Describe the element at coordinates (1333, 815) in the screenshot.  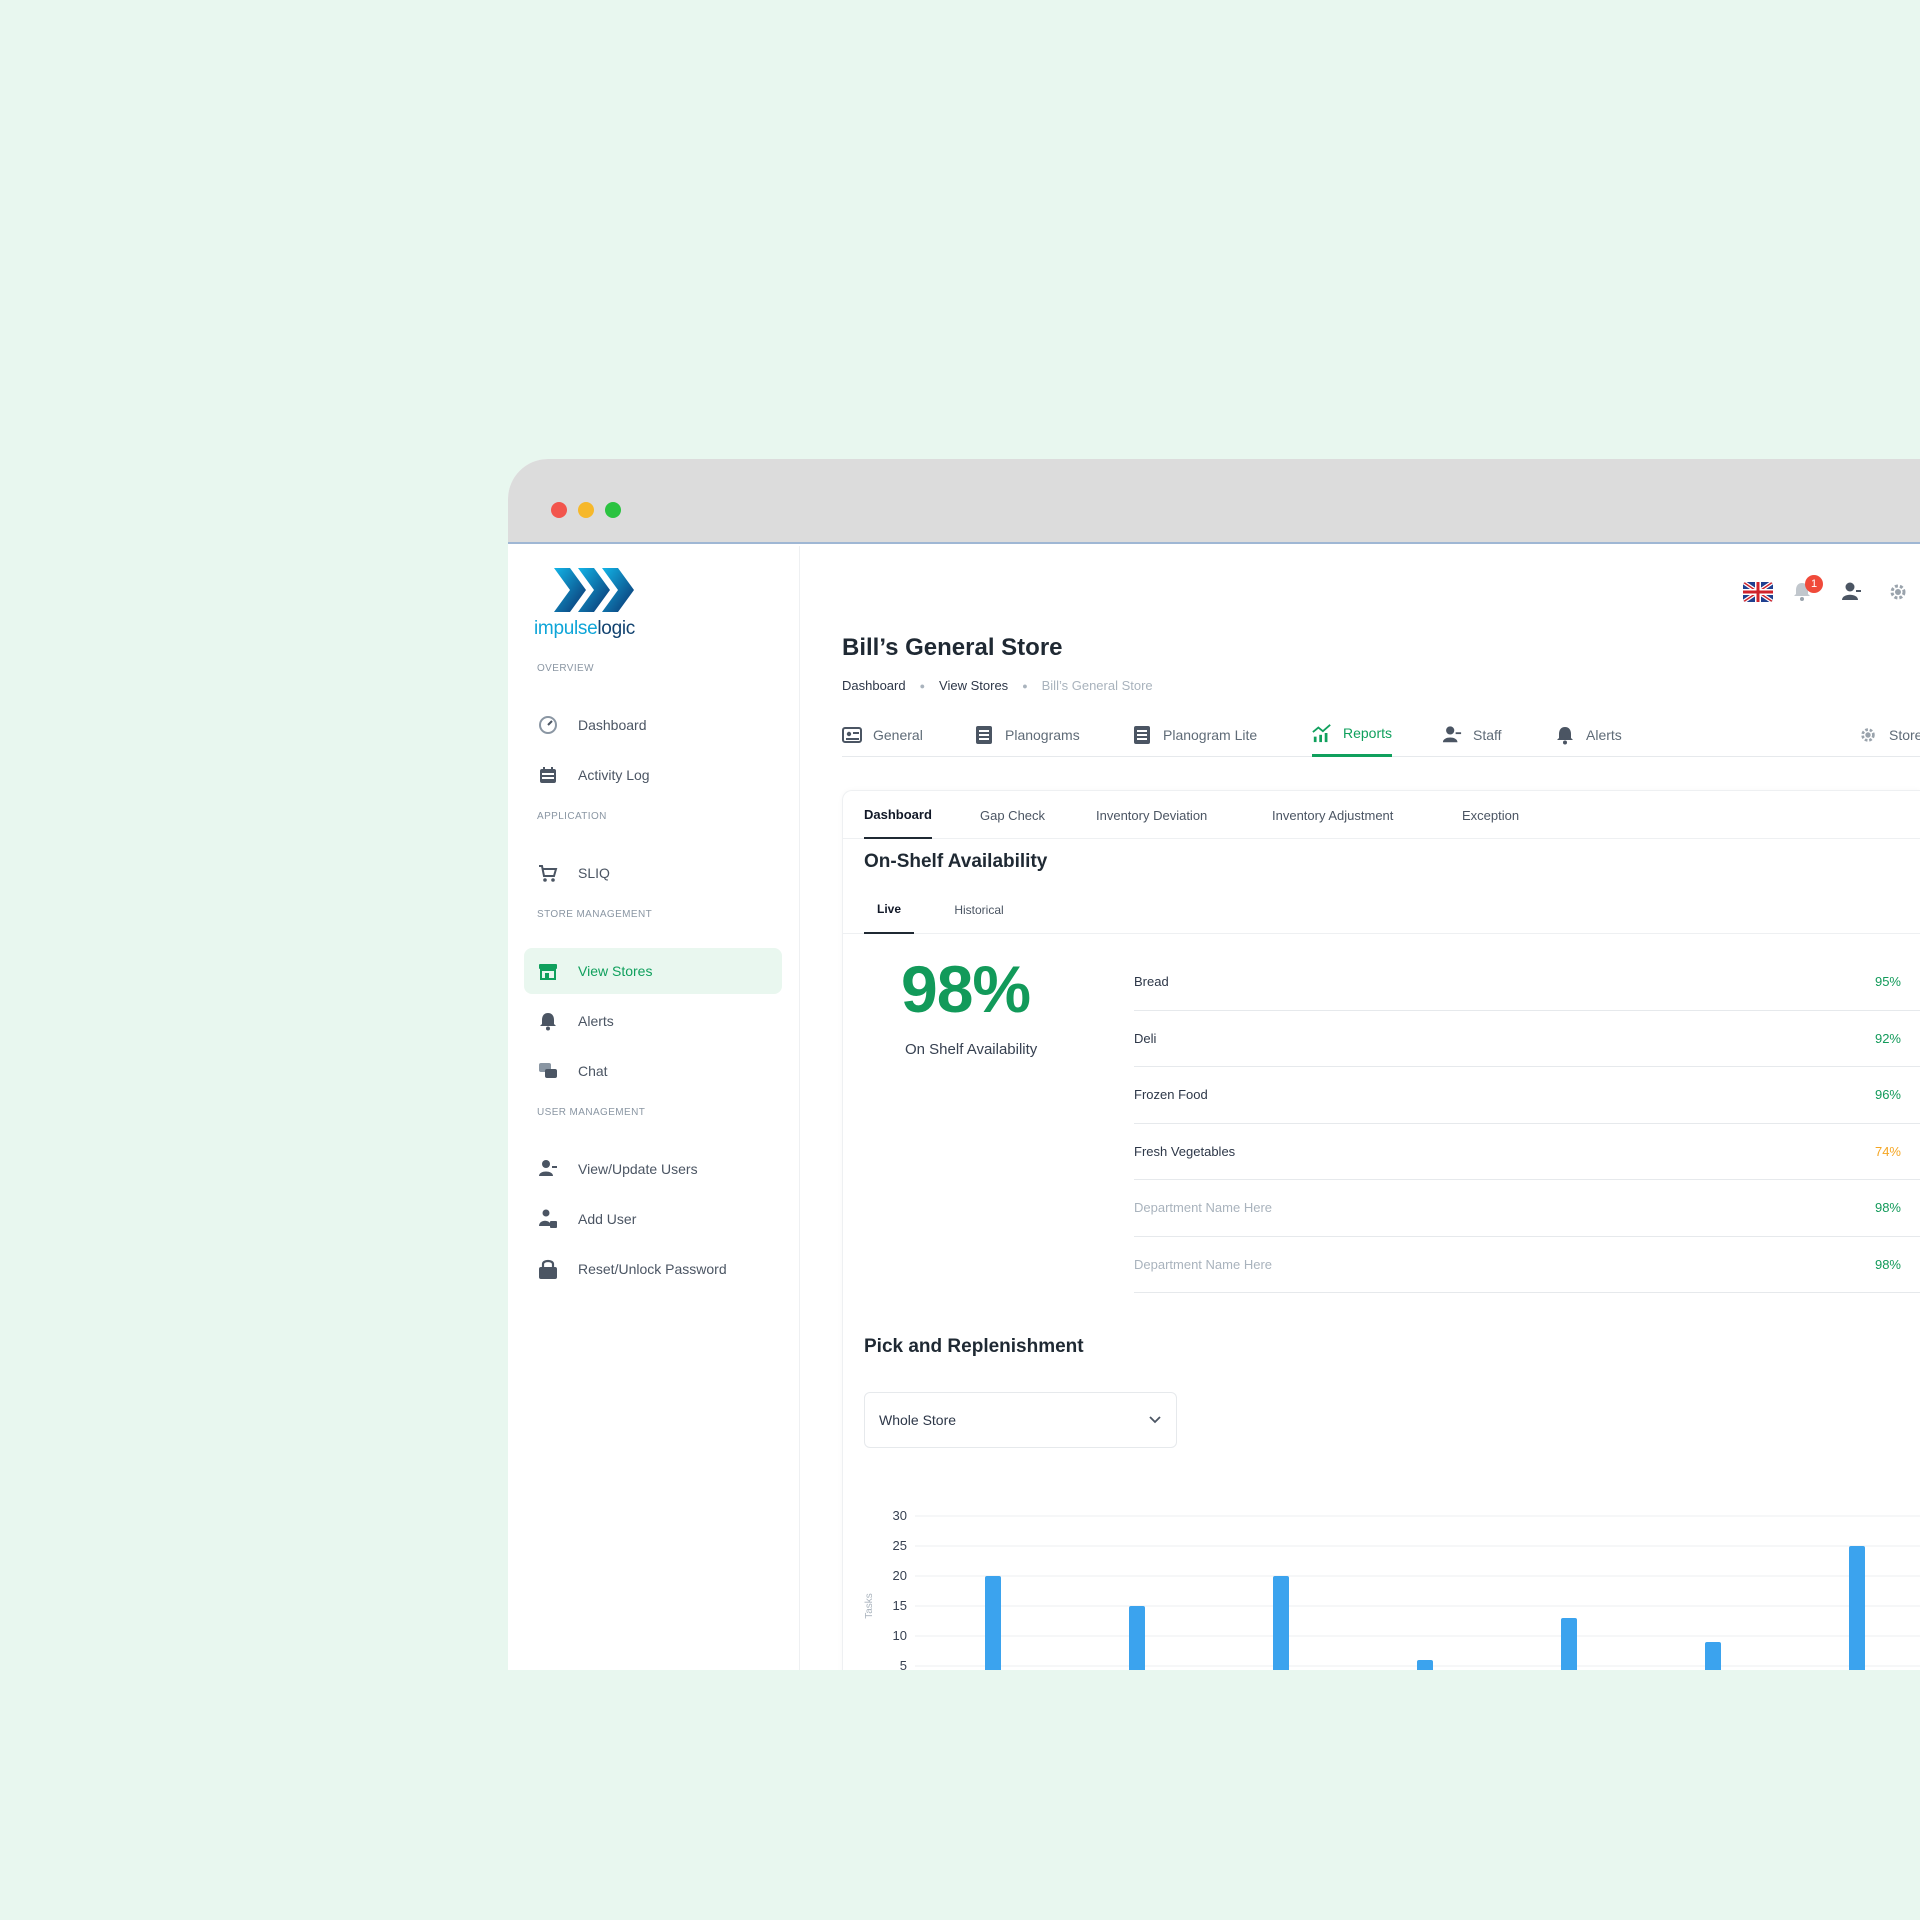
I see `subtab-inventory-adjustment: Inventory Adjustment` at that location.